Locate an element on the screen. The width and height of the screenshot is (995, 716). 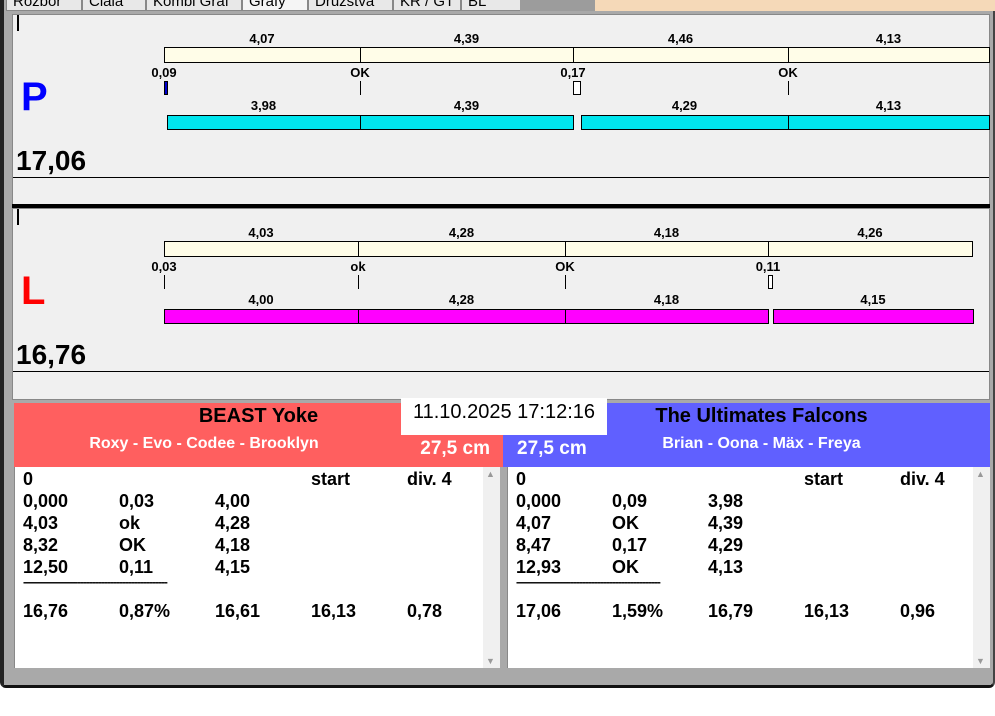
tab-ciala: Ciala is located at coordinates (114, 5).